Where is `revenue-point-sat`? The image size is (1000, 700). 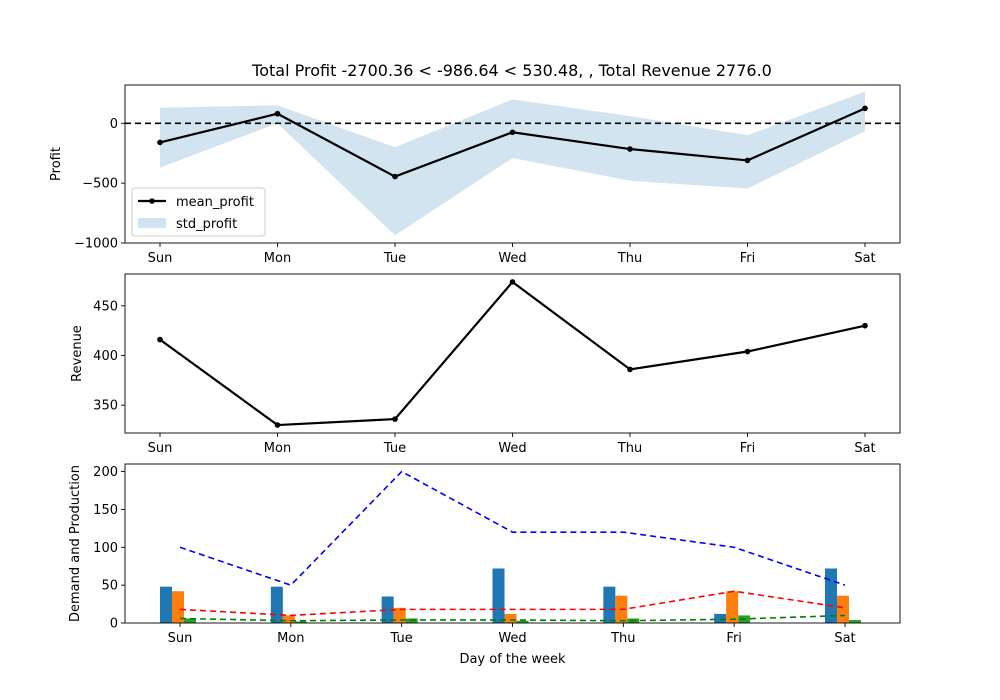 revenue-point-sat is located at coordinates (865, 325).